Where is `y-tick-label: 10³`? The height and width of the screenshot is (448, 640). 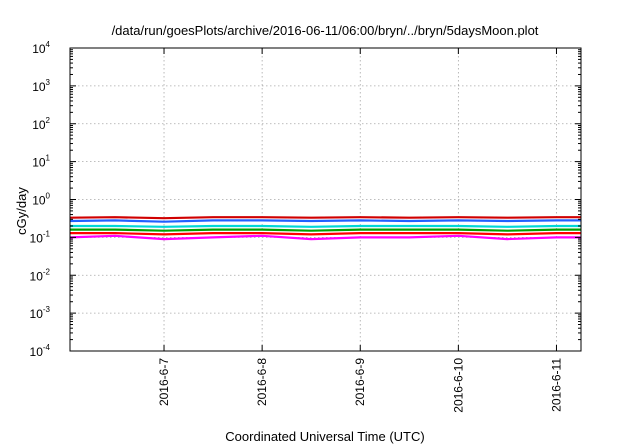
y-tick-label: 10³ is located at coordinates (41, 86).